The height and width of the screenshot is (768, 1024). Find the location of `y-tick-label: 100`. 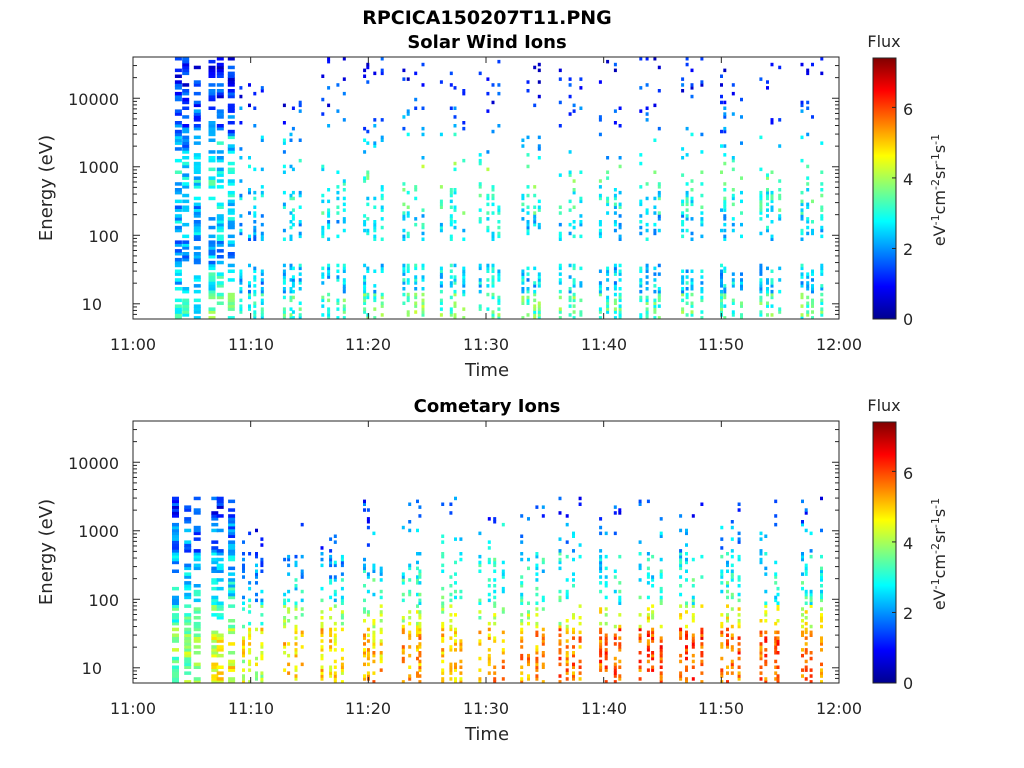

y-tick-label: 100 is located at coordinates (103, 236).